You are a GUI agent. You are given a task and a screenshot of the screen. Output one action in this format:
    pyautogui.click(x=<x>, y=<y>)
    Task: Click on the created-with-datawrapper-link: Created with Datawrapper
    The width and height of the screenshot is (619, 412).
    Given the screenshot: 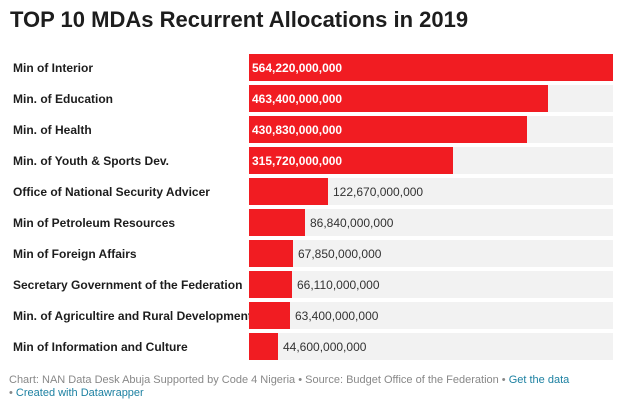 What is the action you would take?
    pyautogui.click(x=79, y=393)
    